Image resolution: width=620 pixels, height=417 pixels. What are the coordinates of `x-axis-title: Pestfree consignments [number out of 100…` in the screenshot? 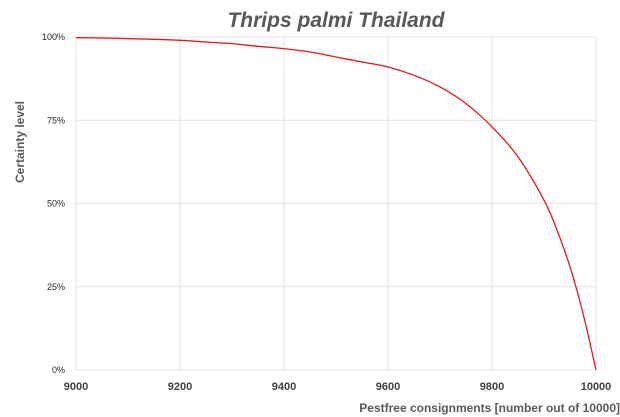 It's located at (489, 408).